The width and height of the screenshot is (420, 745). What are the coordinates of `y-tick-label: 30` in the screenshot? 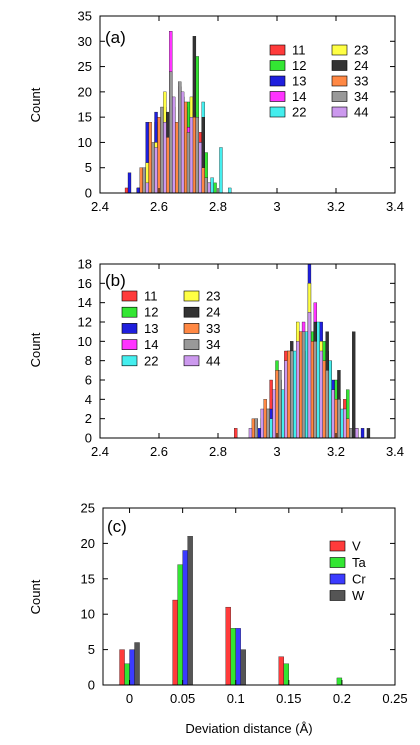 It's located at (85, 41).